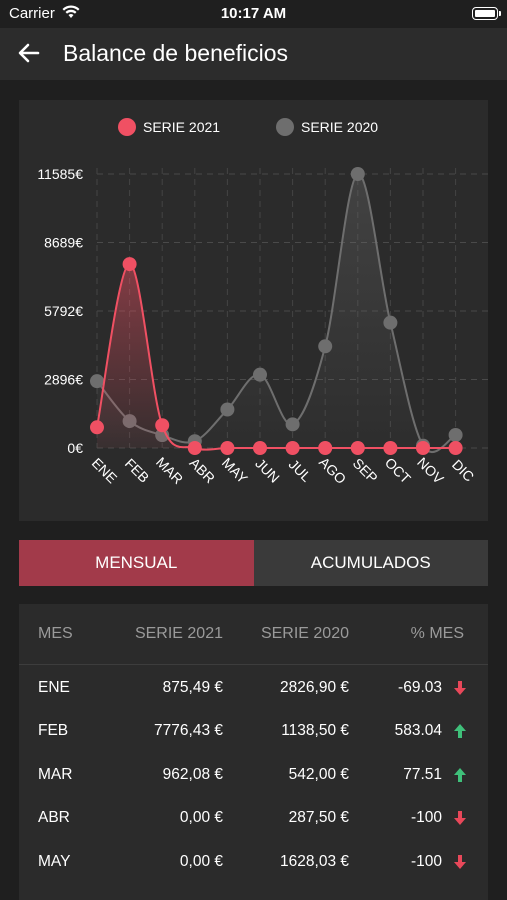  I want to click on y-tick-label: 0€, so click(75, 448).